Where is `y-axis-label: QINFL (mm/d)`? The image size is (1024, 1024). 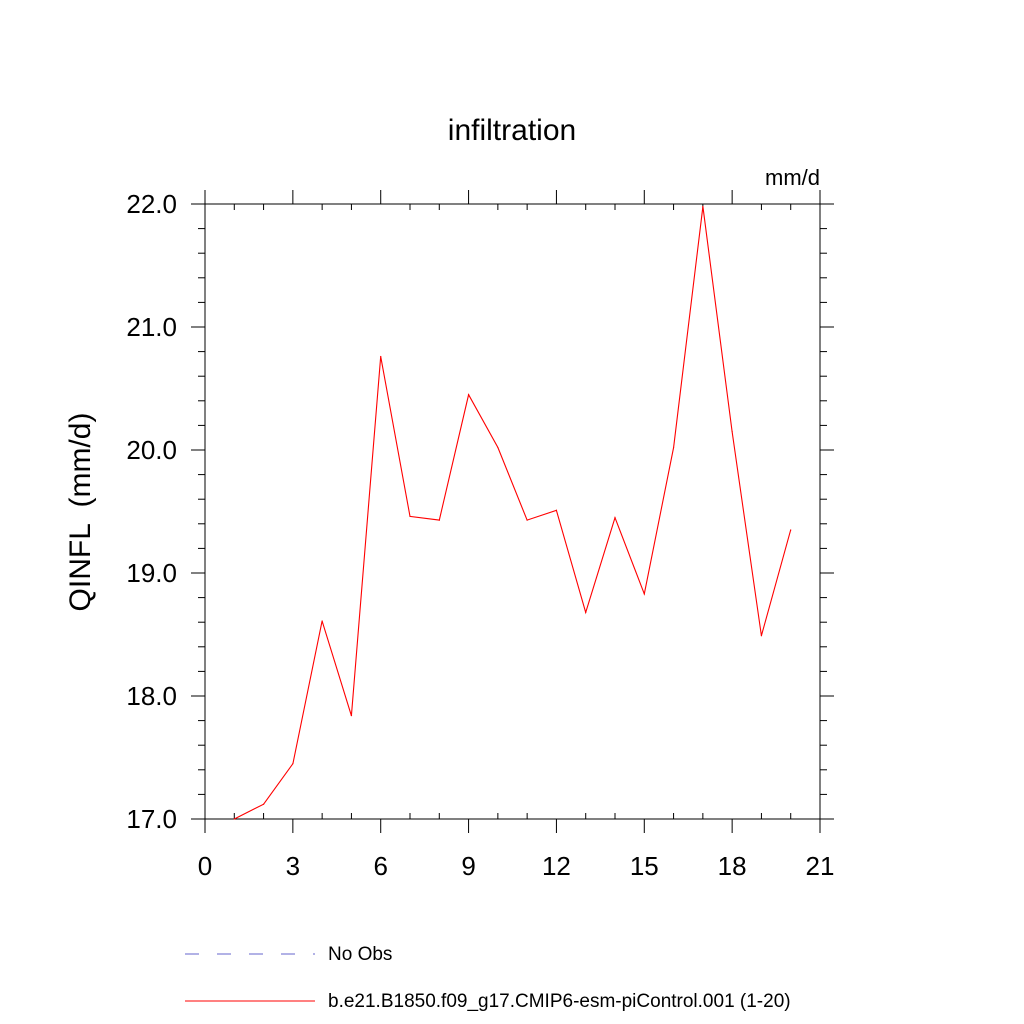
y-axis-label: QINFL (mm/d) is located at coordinates (80, 512).